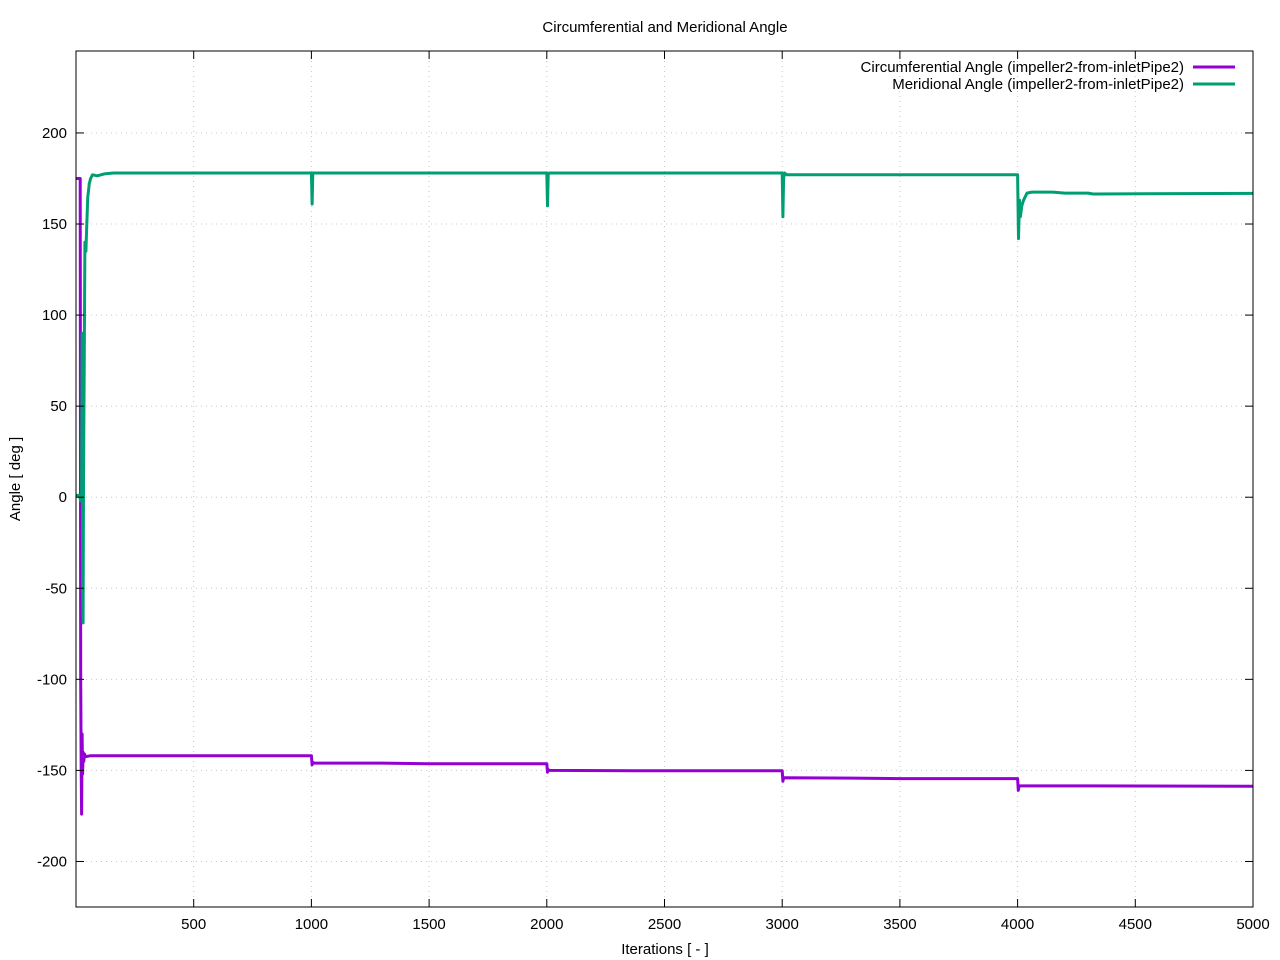  What do you see at coordinates (54, 315) in the screenshot?
I see `y-tick-label: 100` at bounding box center [54, 315].